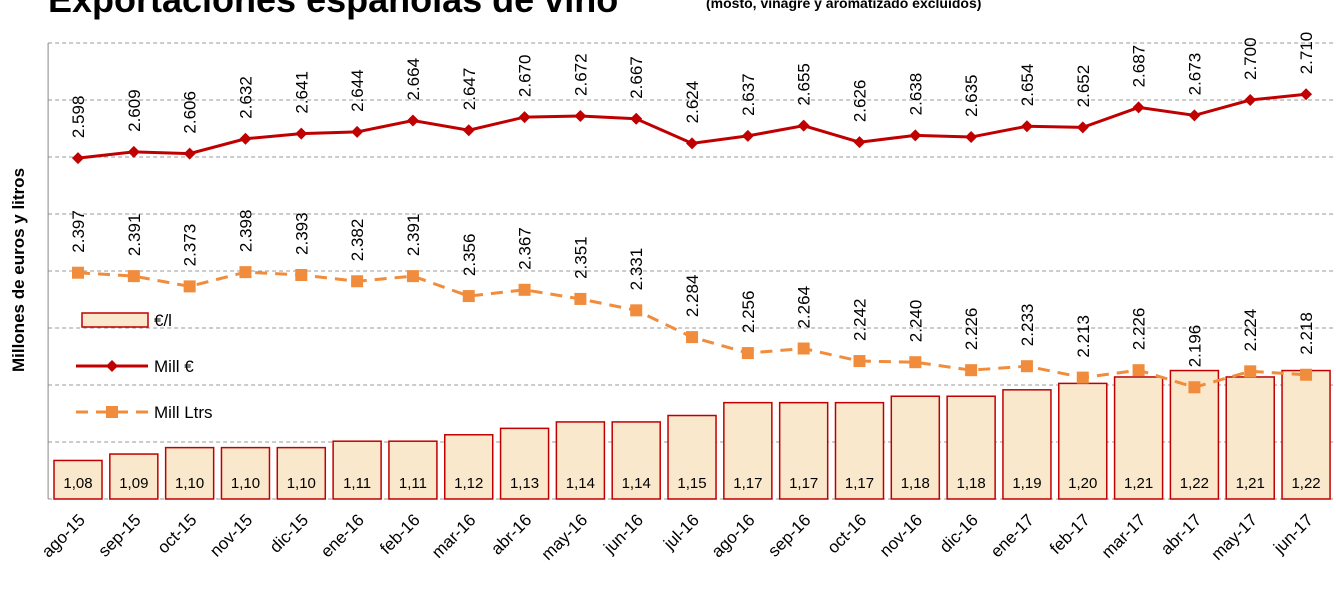 The height and width of the screenshot is (592, 1336). I want to click on y-axis-label: Millones de euros y litros, so click(18, 270).